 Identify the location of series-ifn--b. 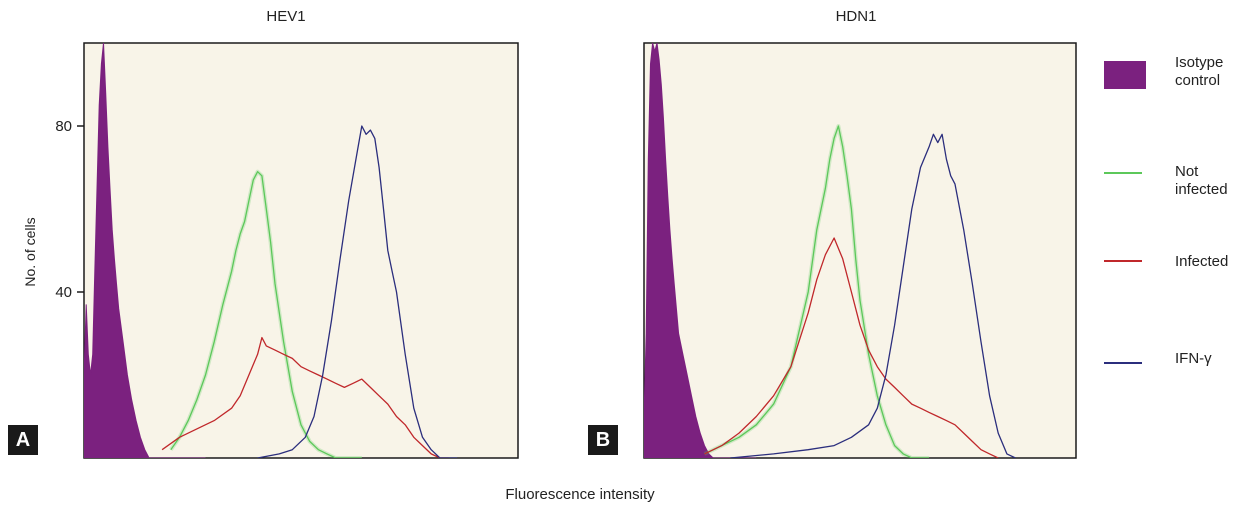
(873, 295).